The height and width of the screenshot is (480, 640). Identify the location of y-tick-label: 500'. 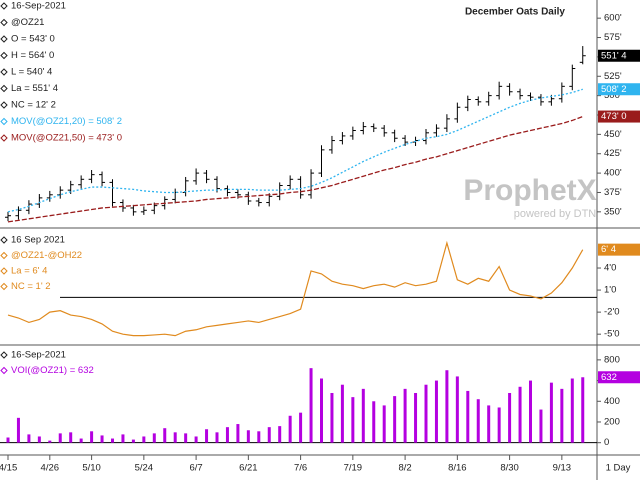
(613, 95).